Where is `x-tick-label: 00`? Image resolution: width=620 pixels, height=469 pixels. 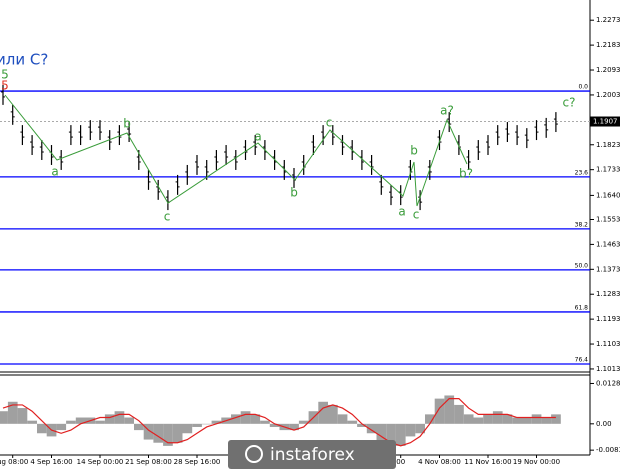
x-tick-label: 00 is located at coordinates (400, 462).